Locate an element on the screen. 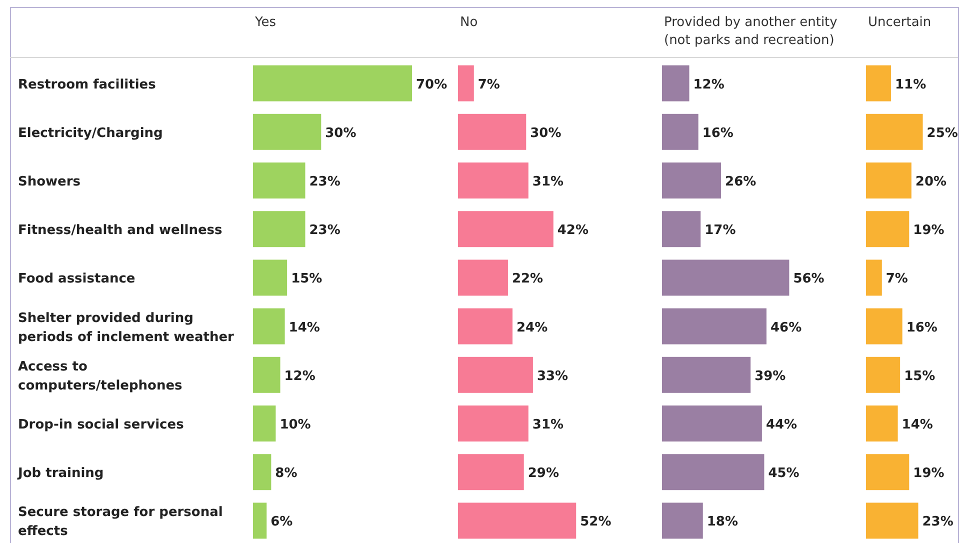 The image size is (966, 543). data-label: 46% is located at coordinates (786, 328).